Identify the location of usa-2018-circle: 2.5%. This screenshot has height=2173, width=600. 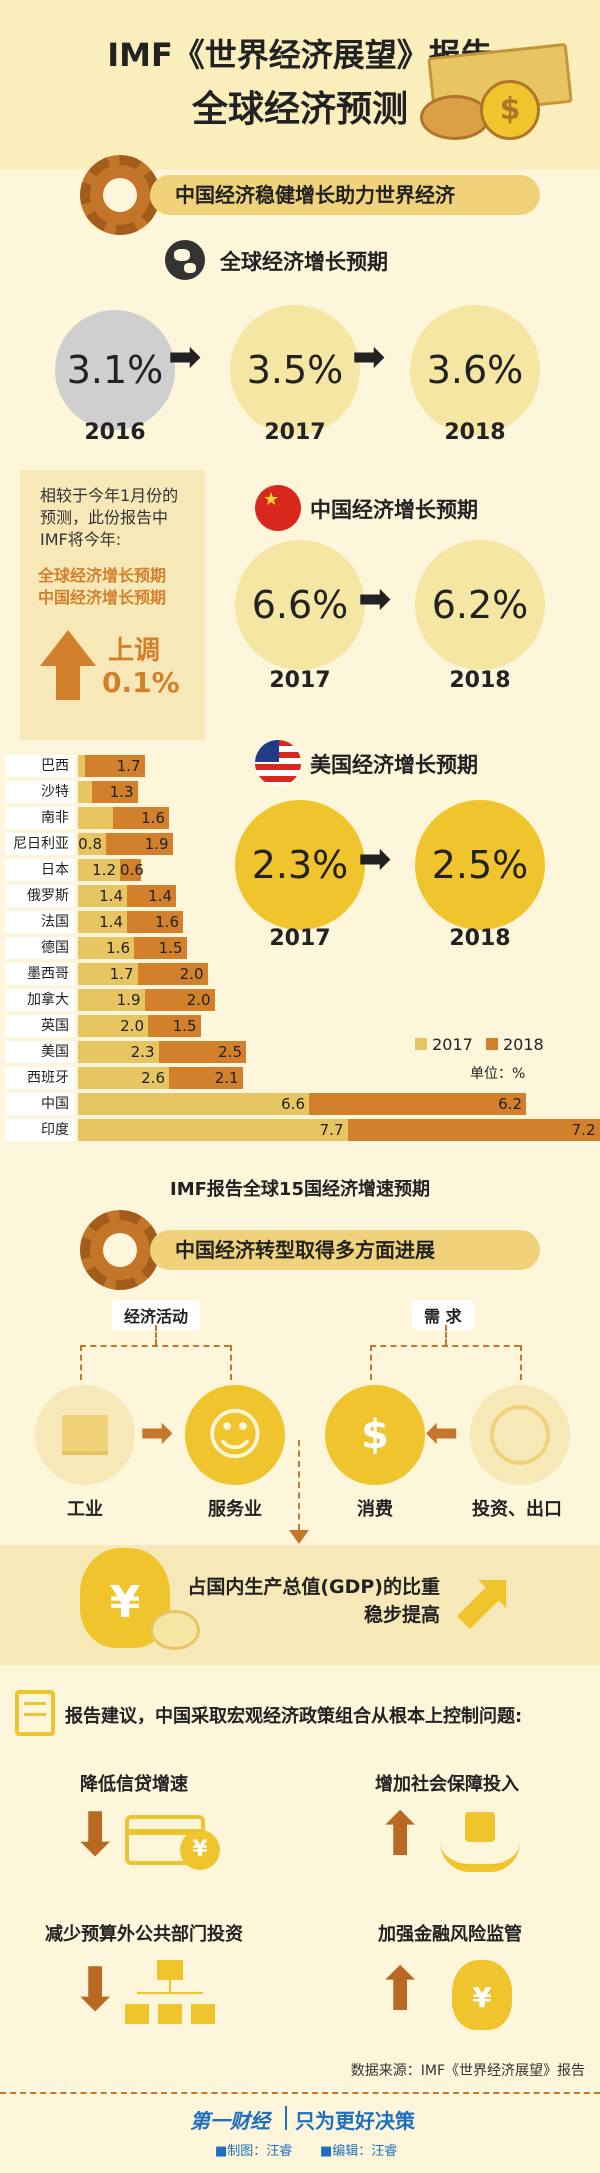
(480, 865).